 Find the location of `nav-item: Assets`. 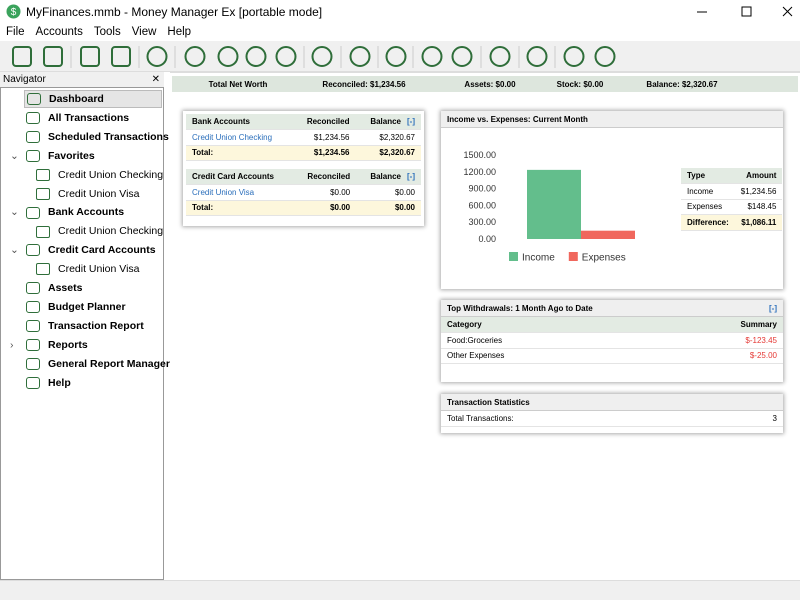

nav-item: Assets is located at coordinates (93, 288).